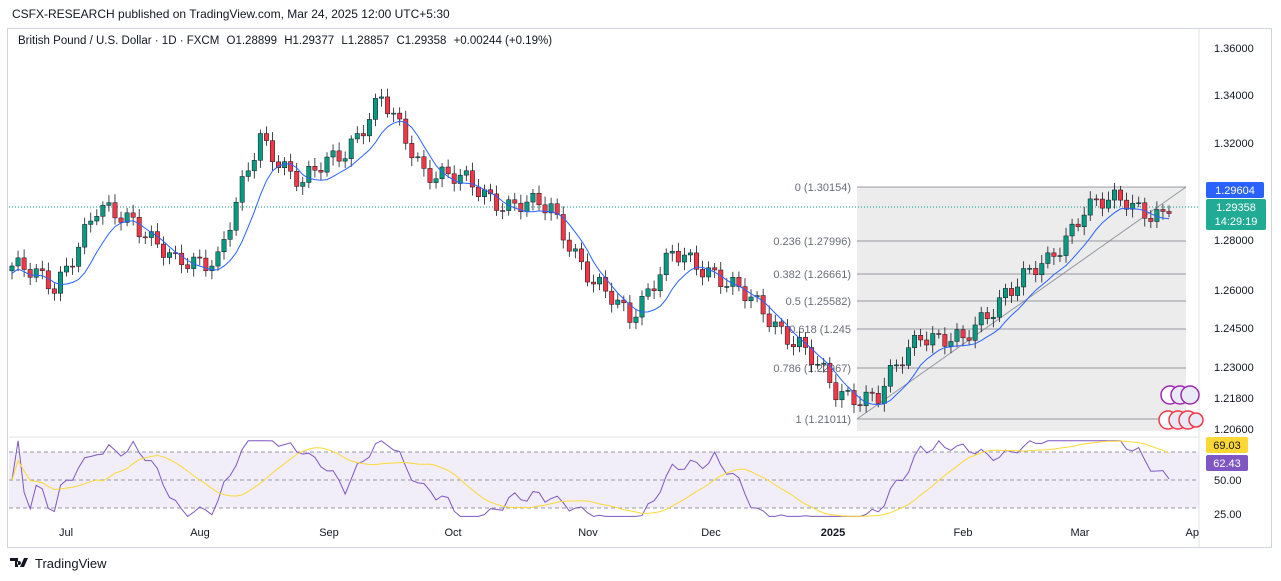 Image resolution: width=1281 pixels, height=581 pixels. Describe the element at coordinates (1234, 49) in the screenshot. I see `price-axis-tick: 1.36000` at that location.